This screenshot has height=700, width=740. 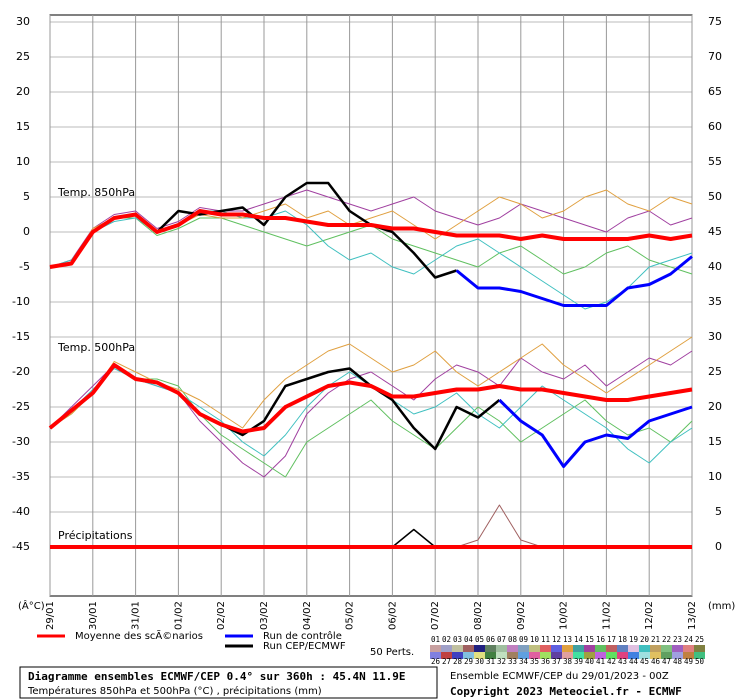 I want to click on x-tick-label: 10/02, so click(x=564, y=615).